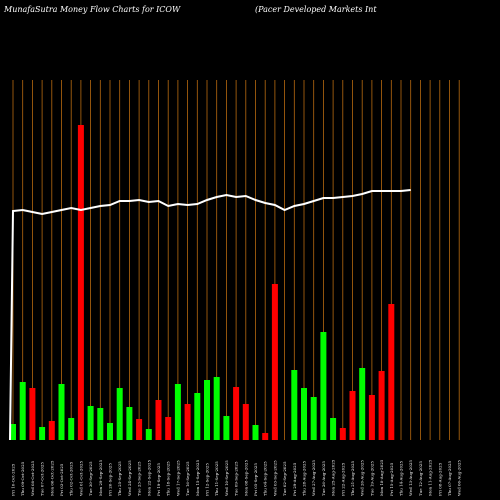 The image size is (500, 500). Describe the element at coordinates (13, 479) in the screenshot. I see `x-tick-label: Fri 10-Oct-2025` at that location.